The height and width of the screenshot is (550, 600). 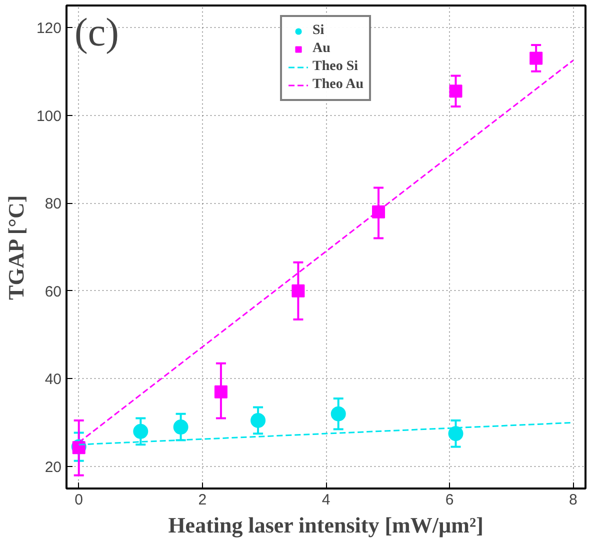 What do you see at coordinates (79, 500) in the screenshot?
I see `x-tick-label: 0` at bounding box center [79, 500].